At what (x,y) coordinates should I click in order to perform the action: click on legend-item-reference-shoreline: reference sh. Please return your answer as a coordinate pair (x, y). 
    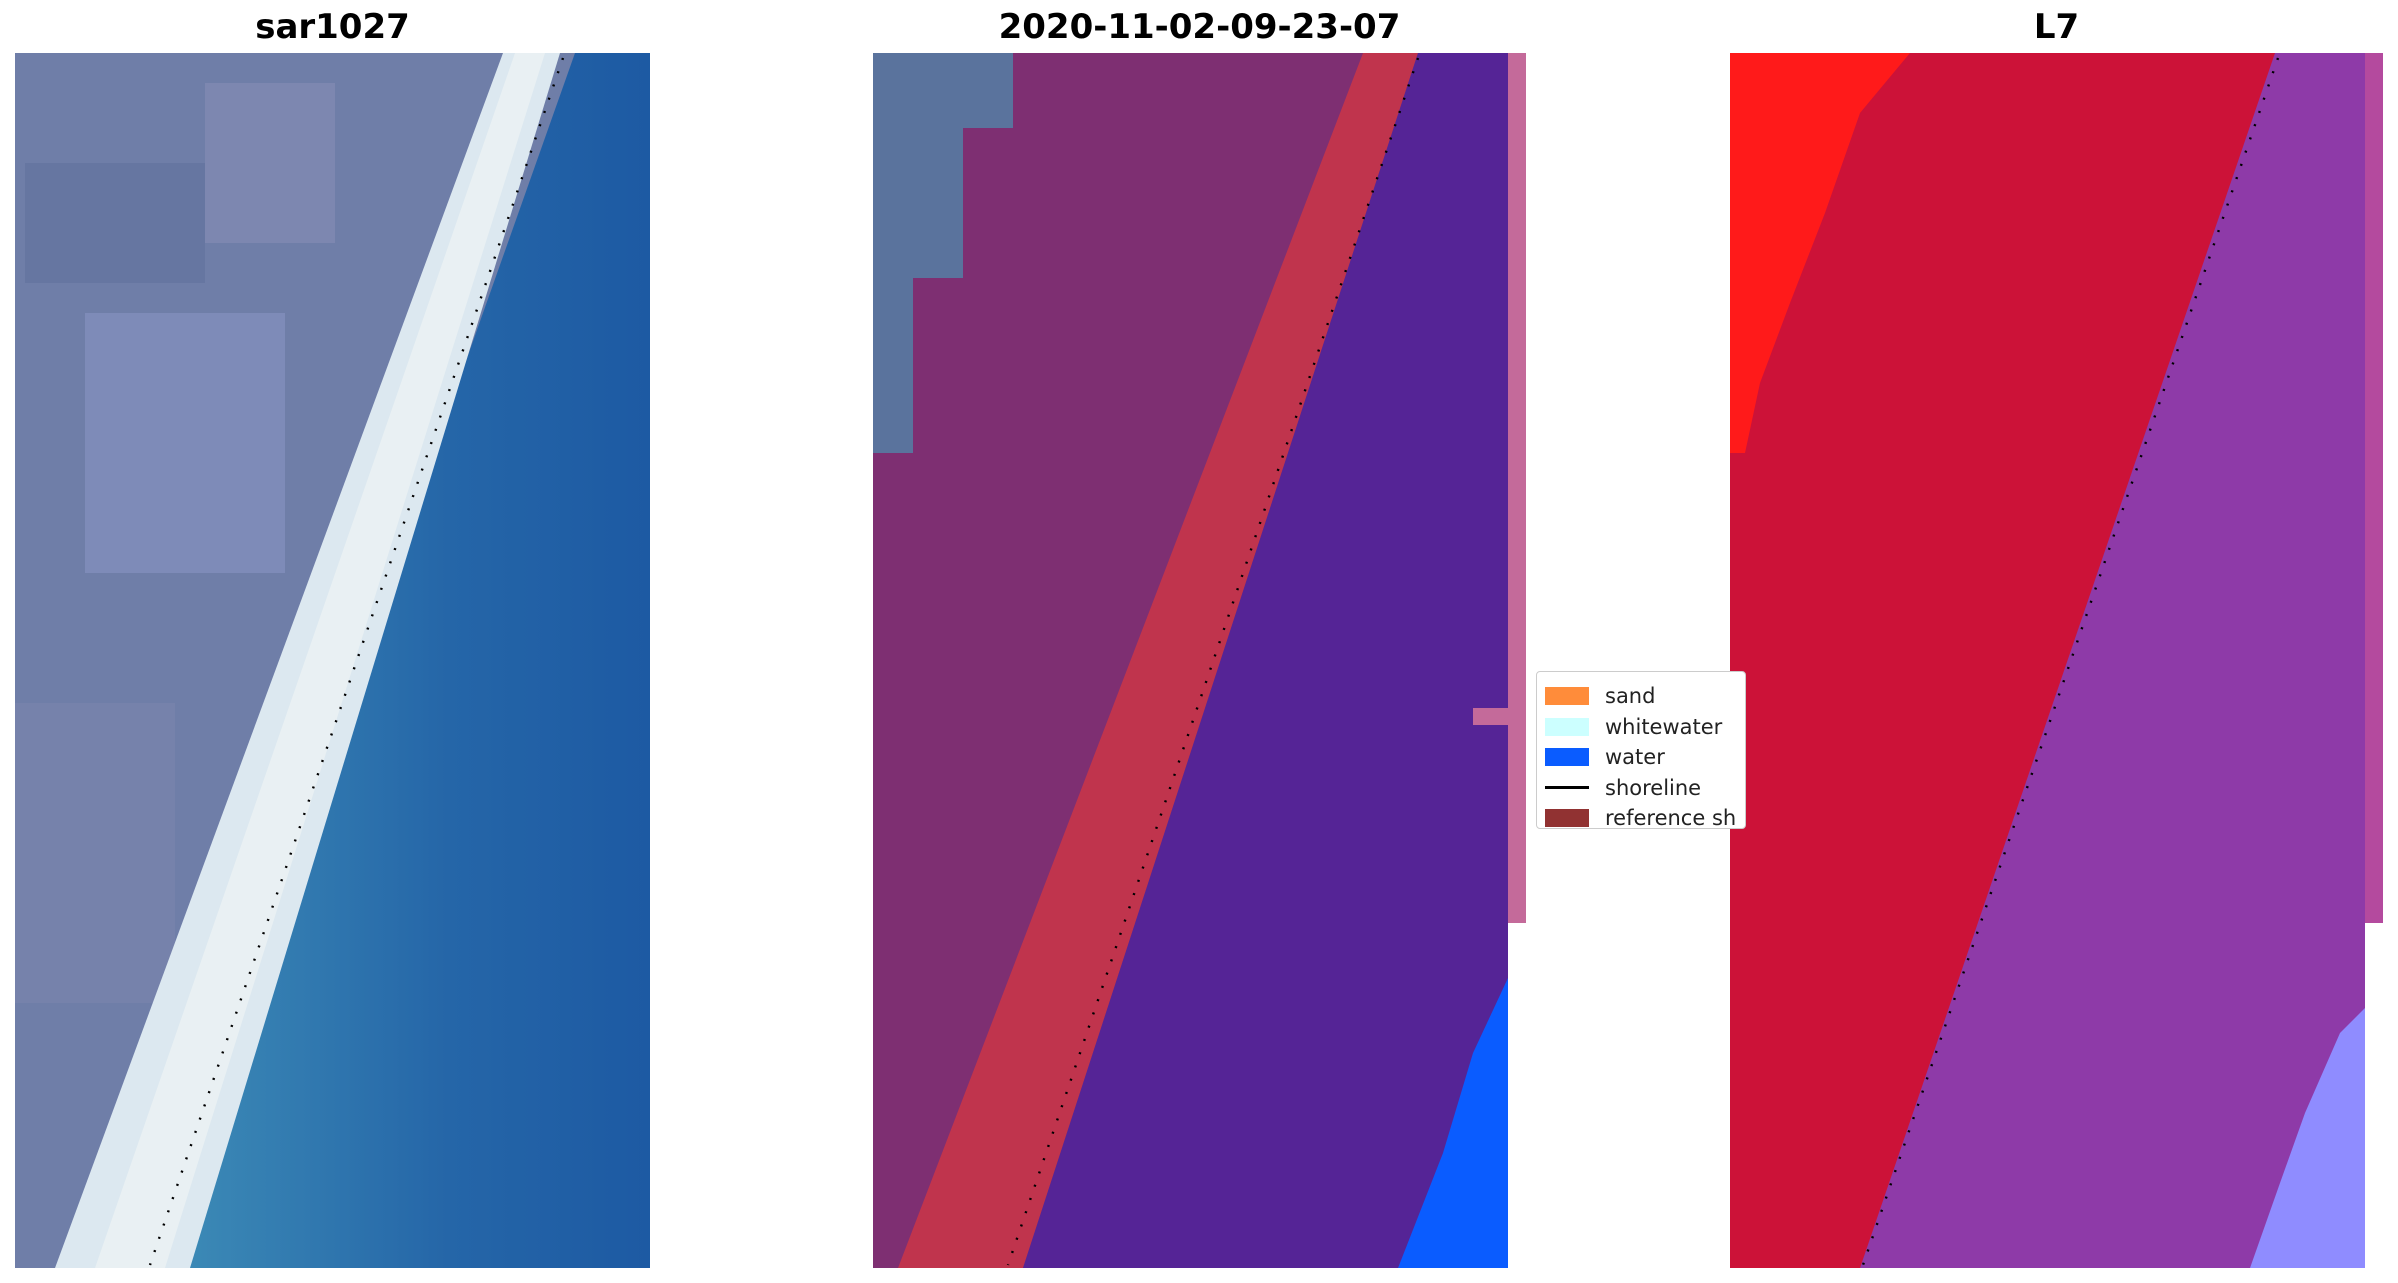
    Looking at the image, I should click on (1641, 816).